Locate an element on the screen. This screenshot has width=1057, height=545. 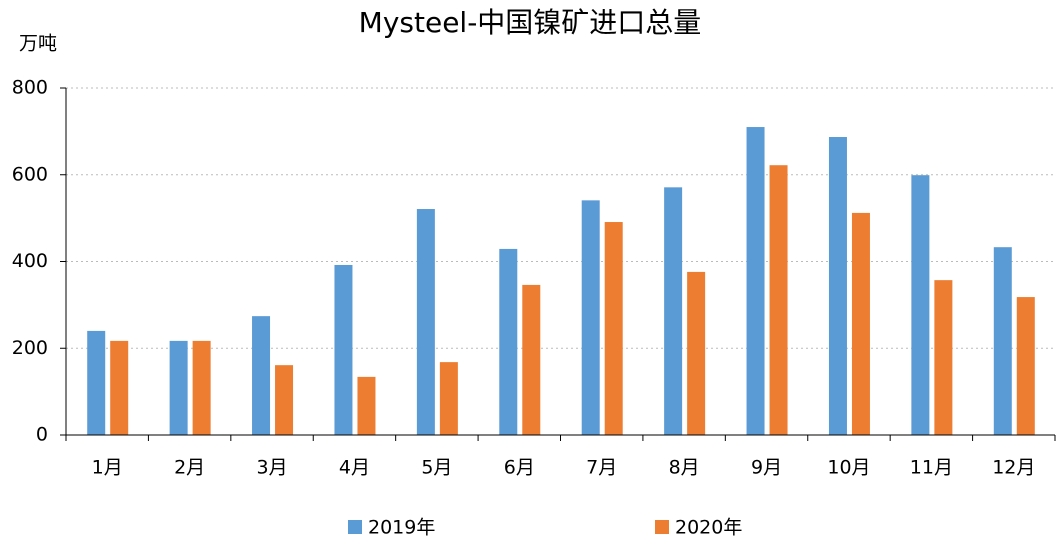
y-tick-label: 600 is located at coordinates (30, 174).